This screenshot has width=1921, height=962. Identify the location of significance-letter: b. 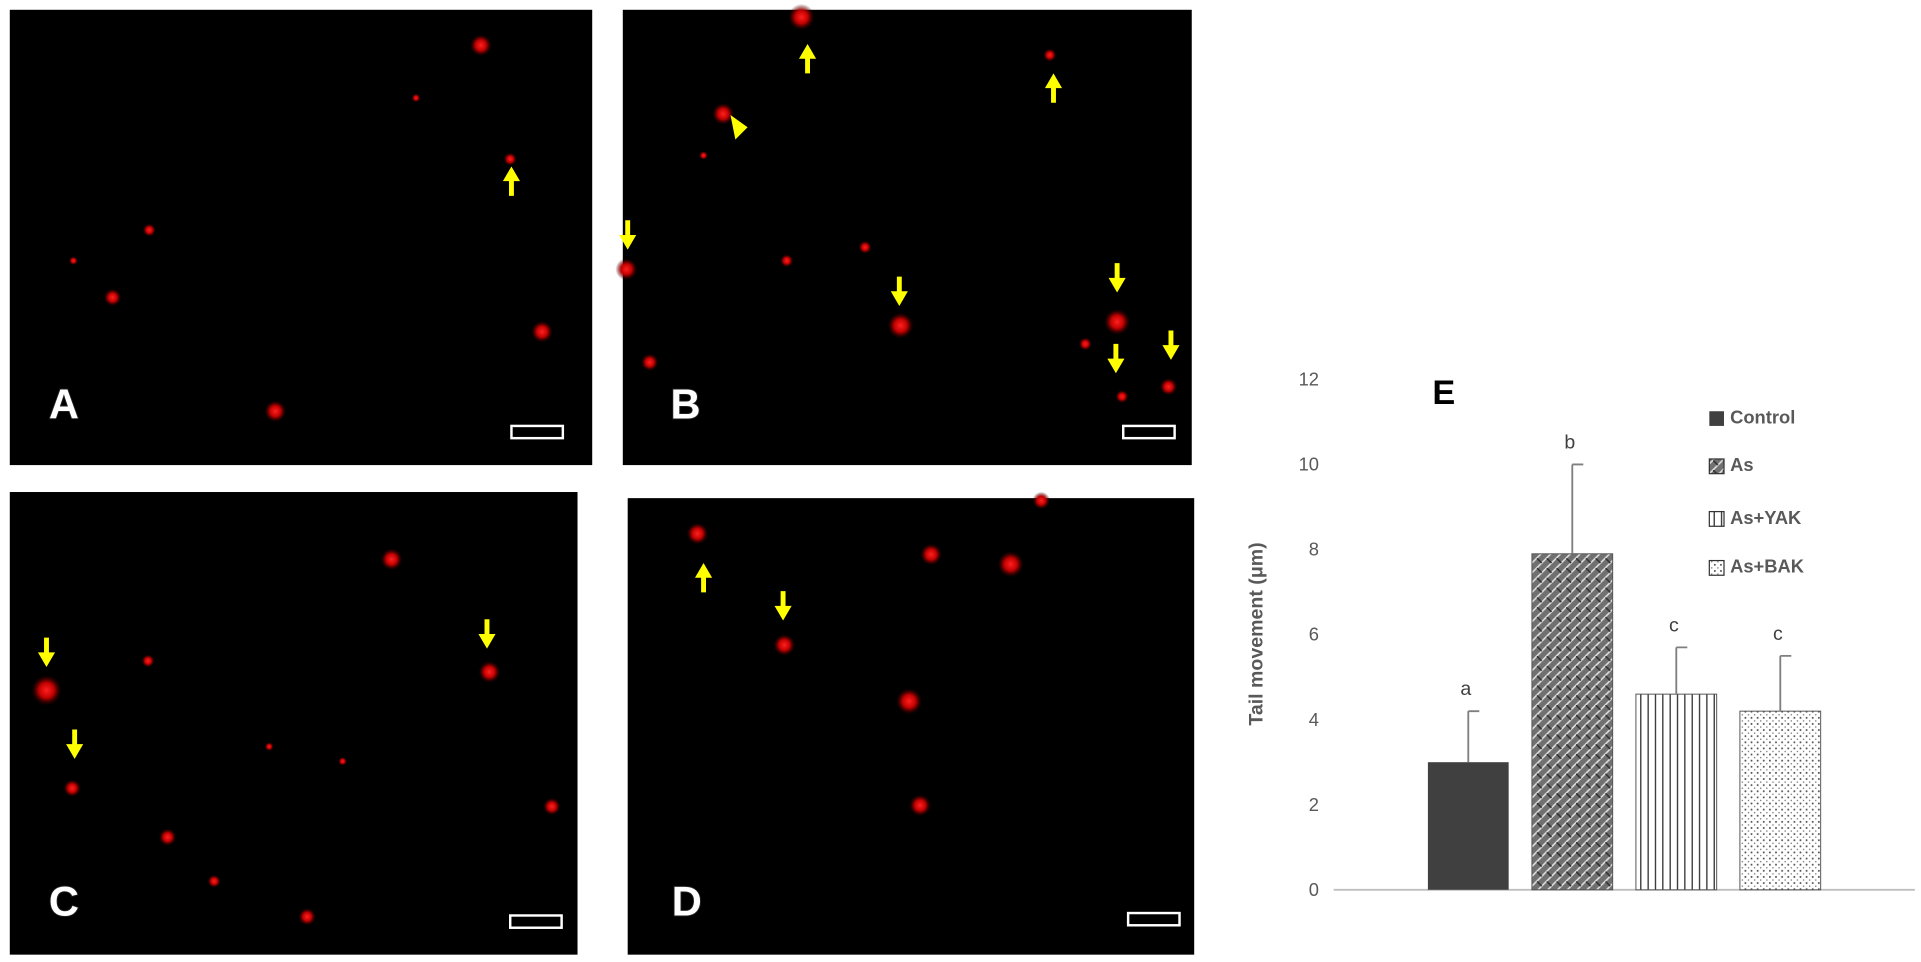
(1569, 443).